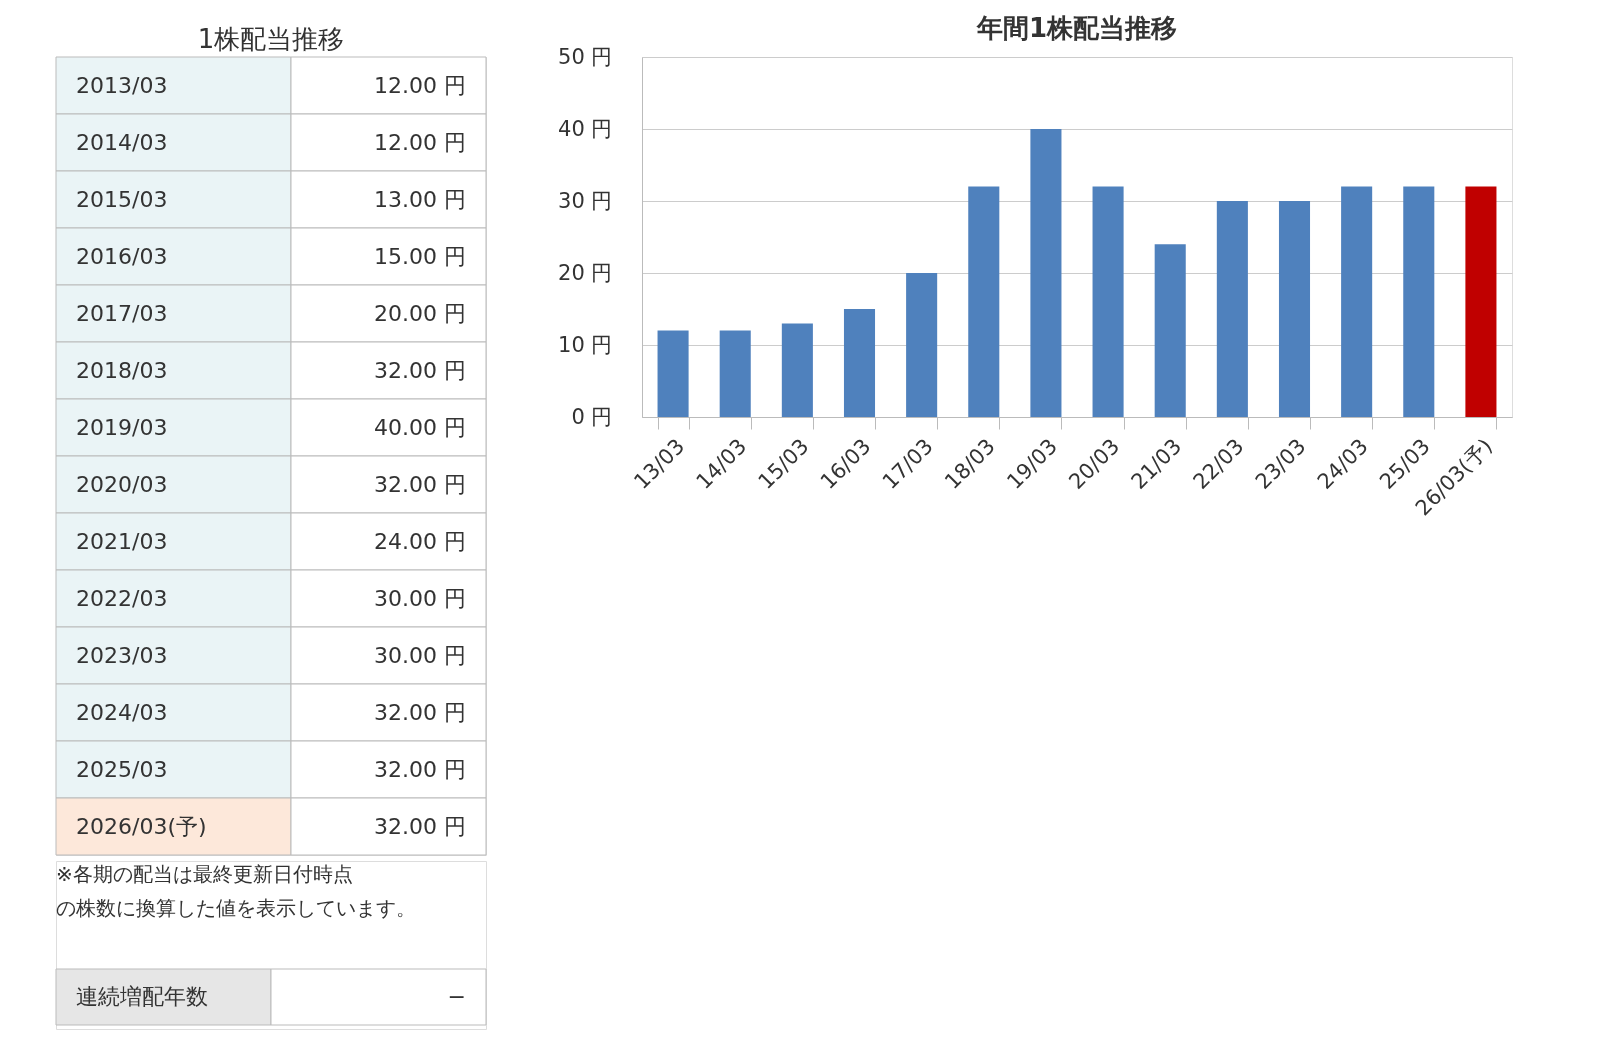 Image resolution: width=1618 pixels, height=1060 pixels. I want to click on y-tick-label: 30 円, so click(585, 200).